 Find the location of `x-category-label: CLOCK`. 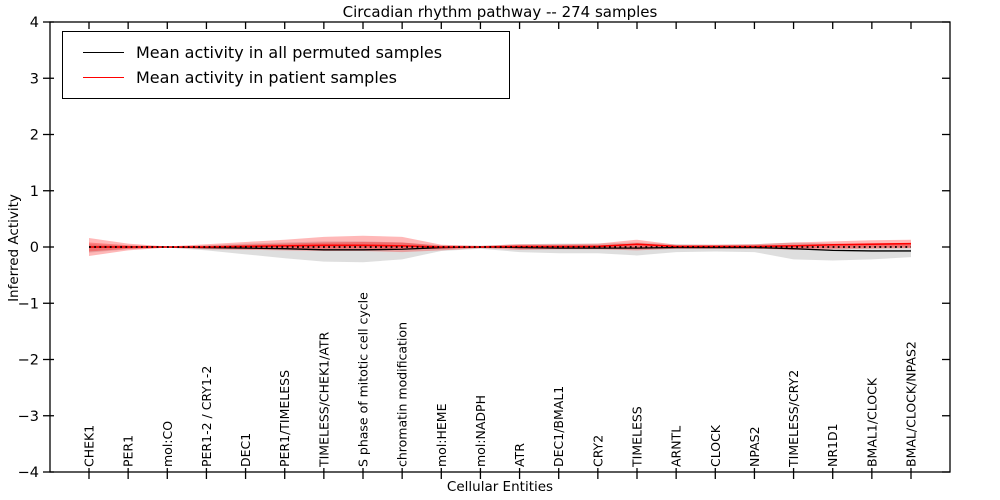

x-category-label: CLOCK is located at coordinates (715, 445).